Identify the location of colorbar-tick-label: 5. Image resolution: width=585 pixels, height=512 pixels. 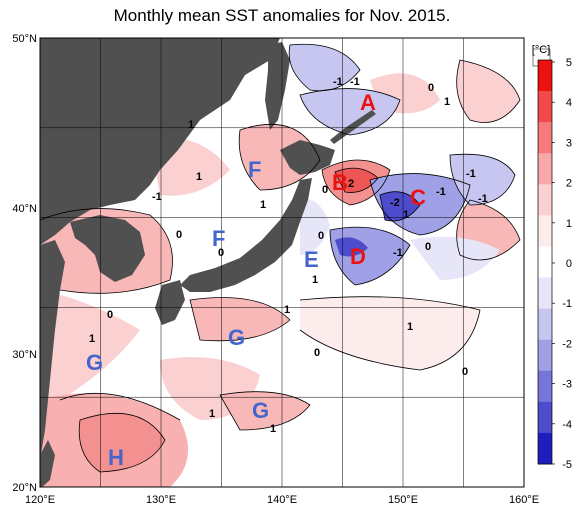
(569, 63).